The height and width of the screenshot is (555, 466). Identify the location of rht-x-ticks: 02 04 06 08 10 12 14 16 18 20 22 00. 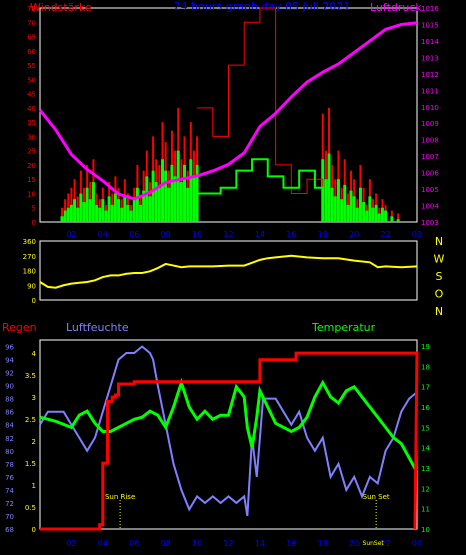
(244, 543).